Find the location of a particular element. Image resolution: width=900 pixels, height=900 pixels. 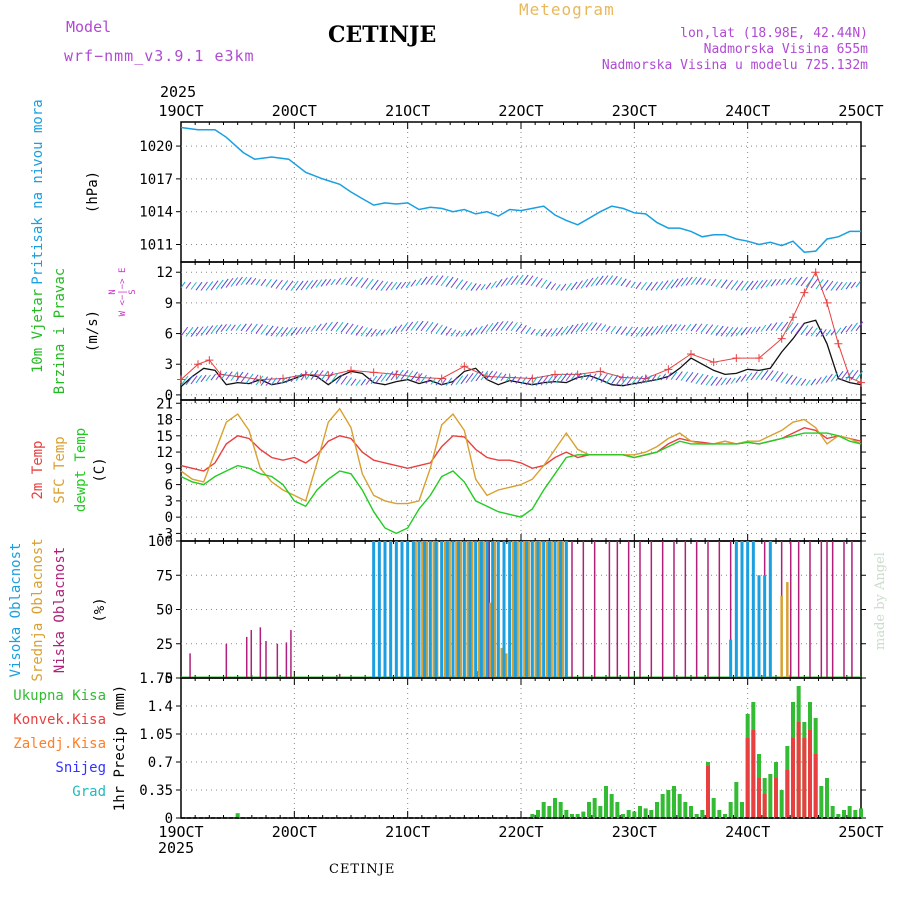

y-tick-label-temperature: 15 is located at coordinates (164, 437).